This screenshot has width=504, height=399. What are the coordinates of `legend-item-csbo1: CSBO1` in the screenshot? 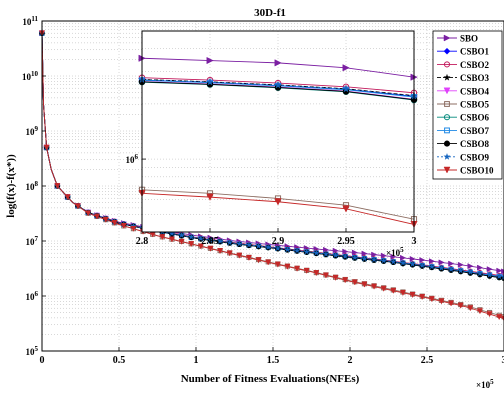 It's located at (463, 52).